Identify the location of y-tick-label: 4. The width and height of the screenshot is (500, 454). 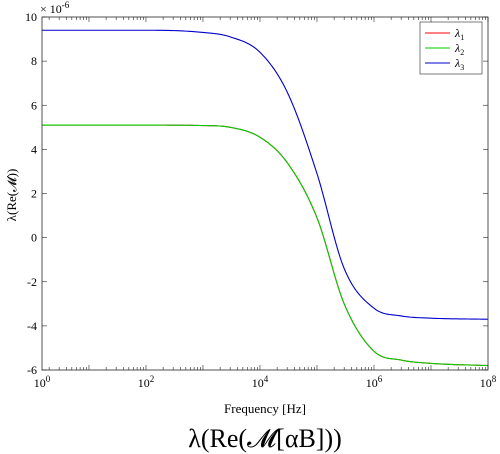
(34, 149).